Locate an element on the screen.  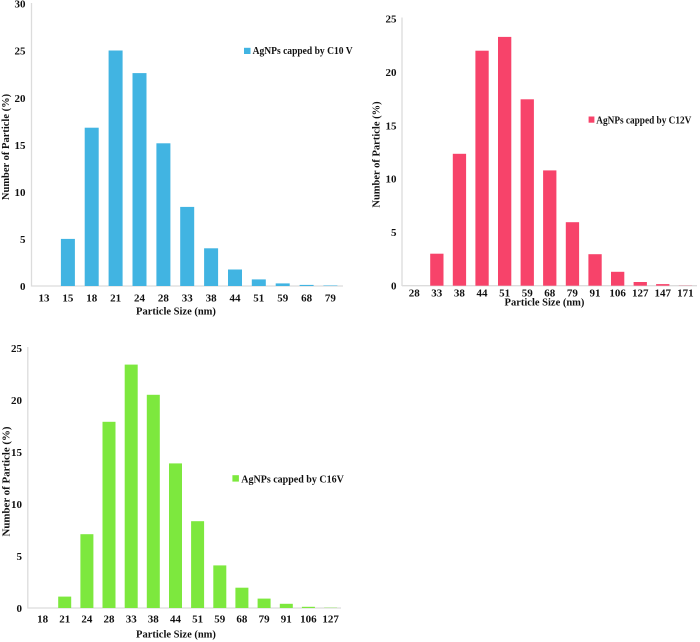
svg-text: AgNPs capped by C16V is located at coordinates (292, 479).